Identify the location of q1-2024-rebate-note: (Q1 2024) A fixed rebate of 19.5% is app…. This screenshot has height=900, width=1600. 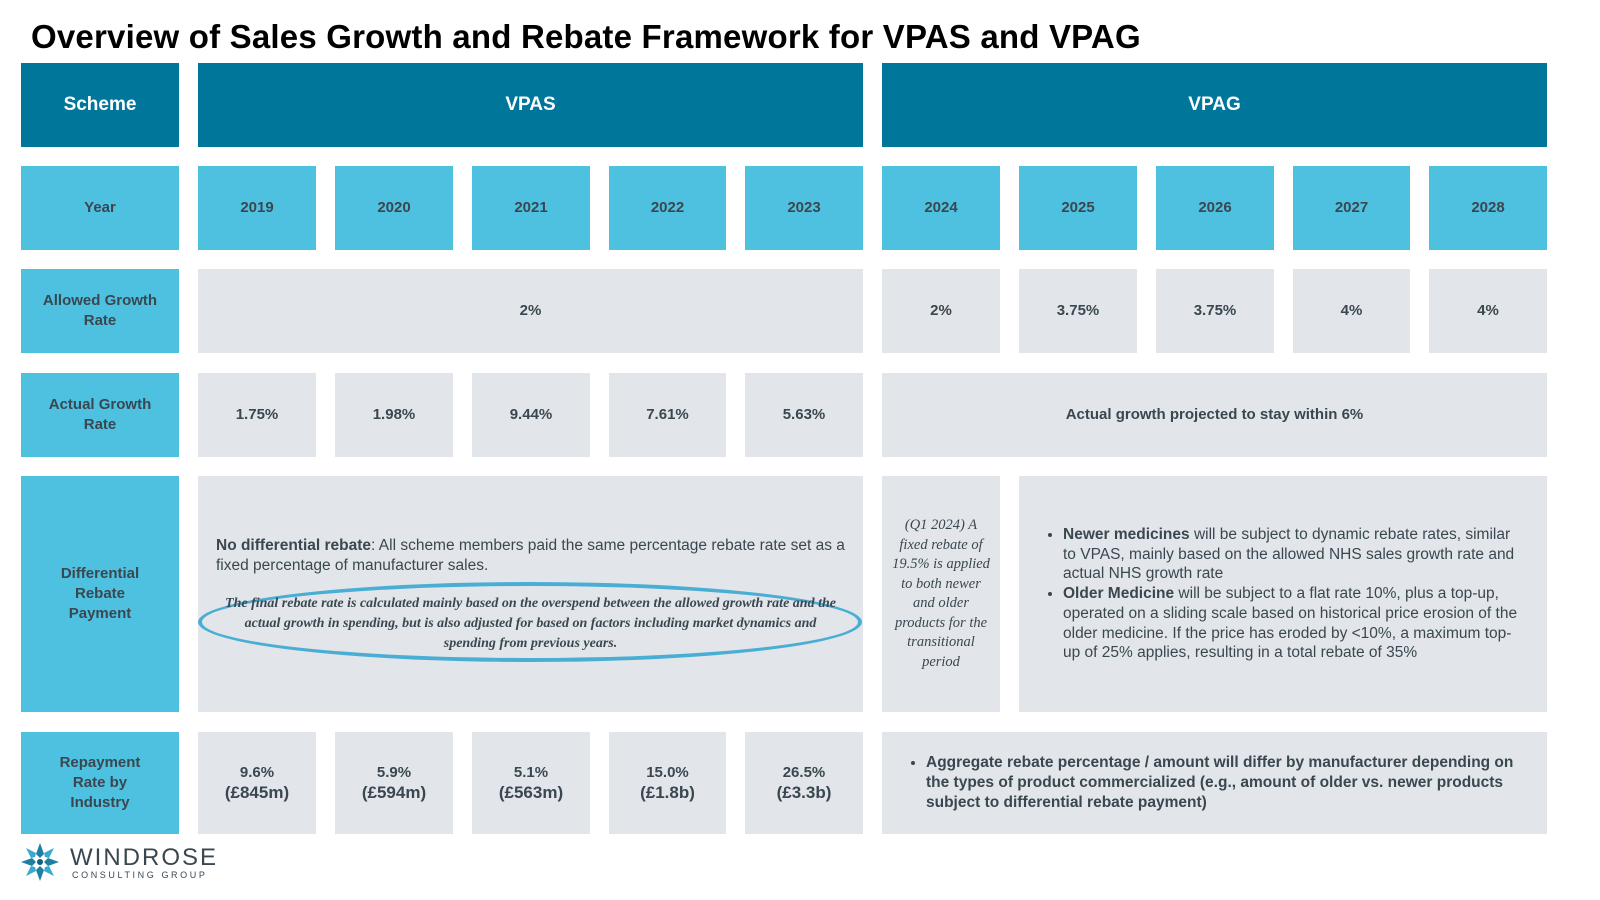
(941, 594).